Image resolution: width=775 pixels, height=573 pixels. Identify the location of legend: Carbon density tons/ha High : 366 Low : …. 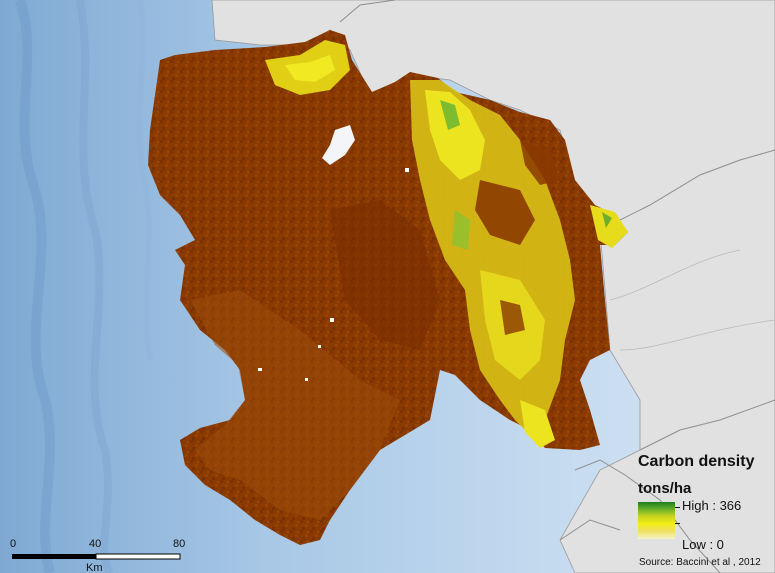
(705, 502).